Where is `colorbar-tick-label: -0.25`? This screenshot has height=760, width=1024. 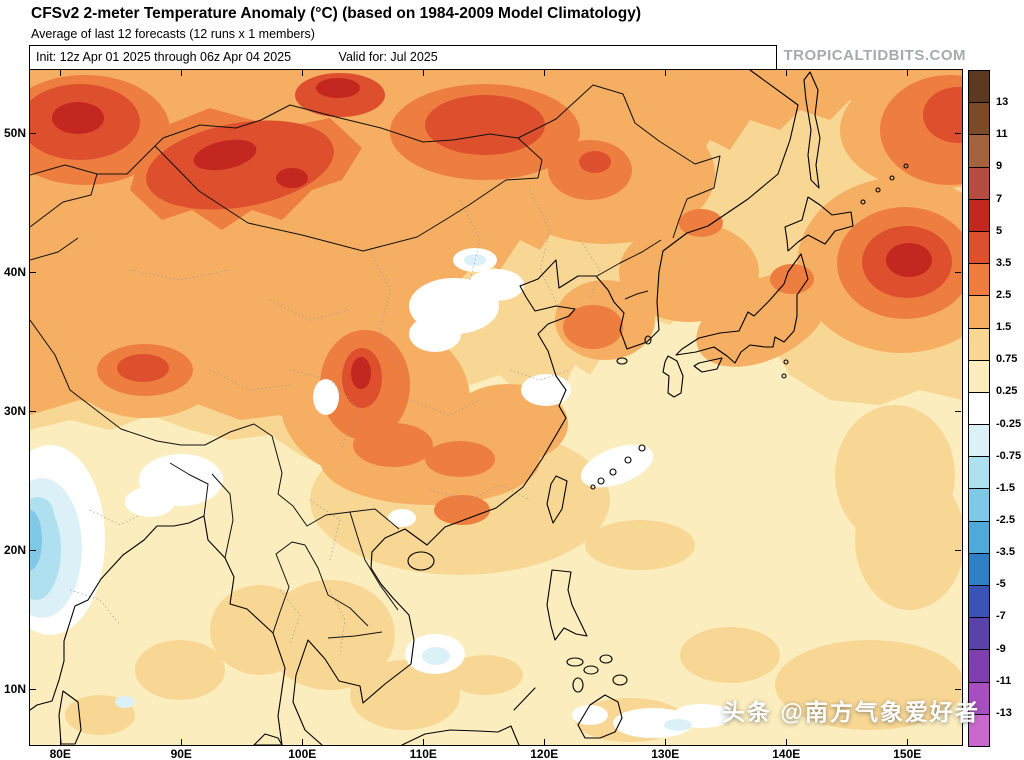 colorbar-tick-label: -0.25 is located at coordinates (1009, 423).